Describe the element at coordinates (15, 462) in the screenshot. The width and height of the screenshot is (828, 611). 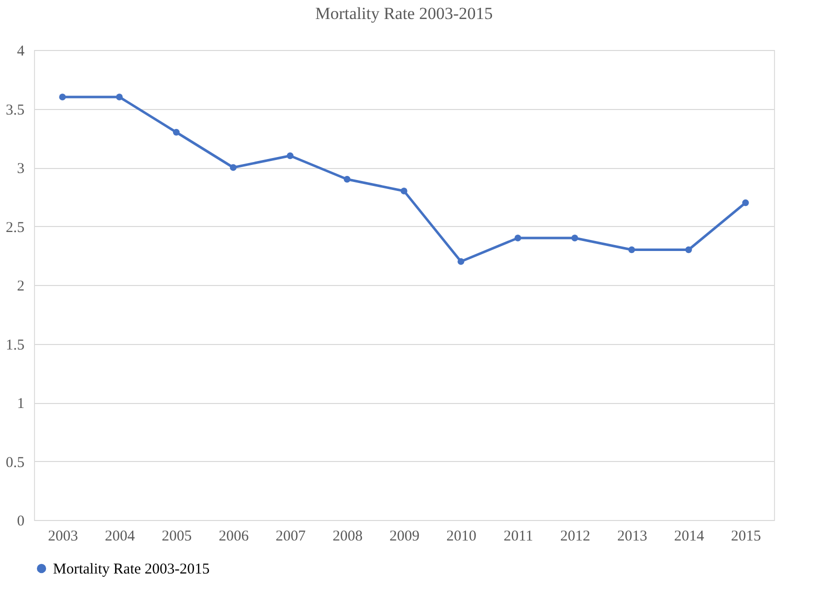
I see `y-tick-label: 0.5` at that location.